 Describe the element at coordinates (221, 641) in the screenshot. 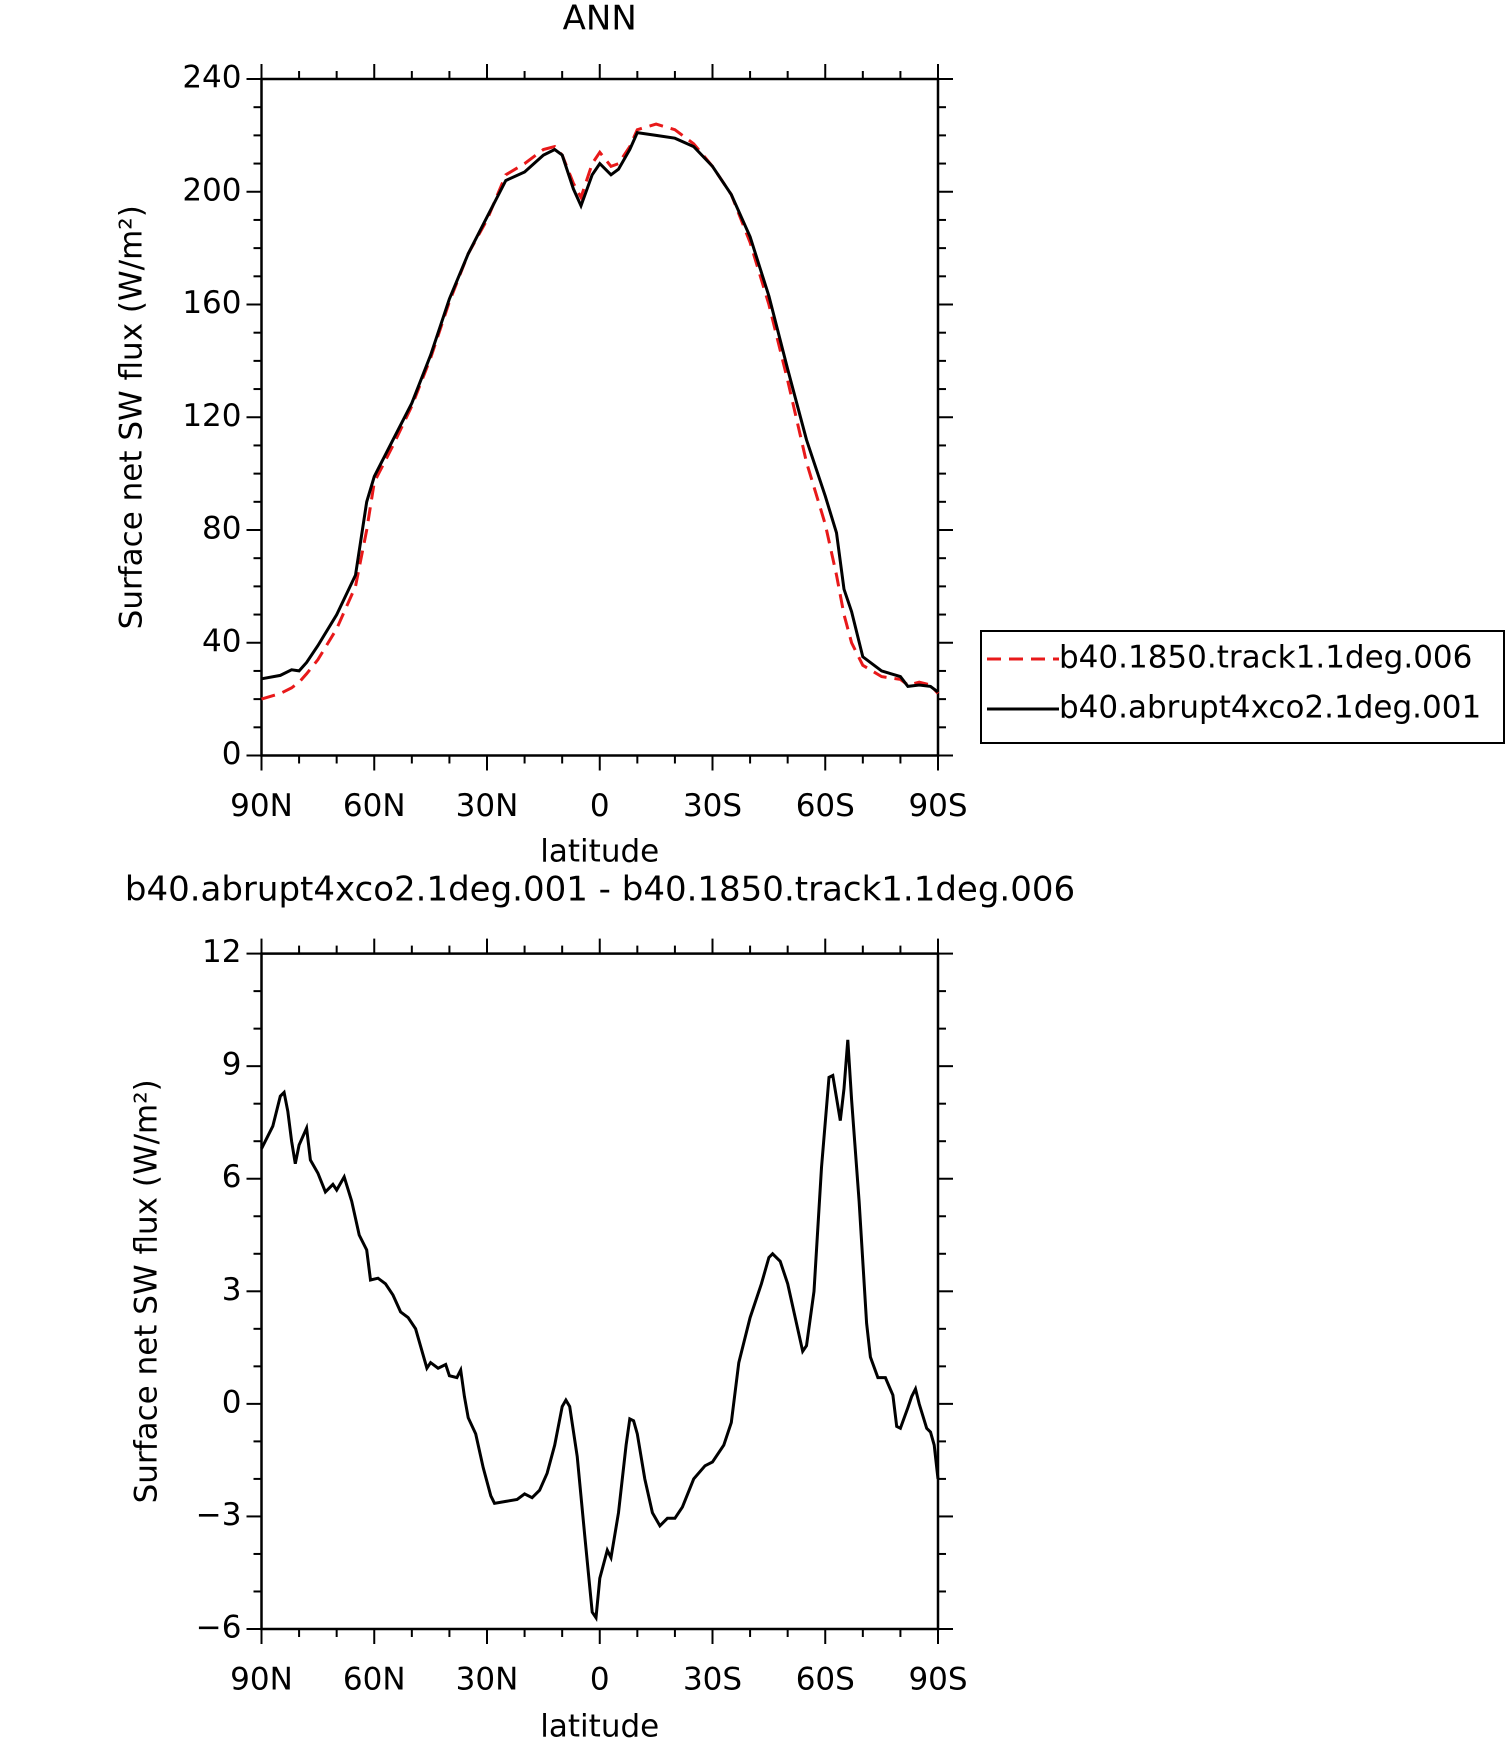

I see `y-tick-label: 40` at that location.